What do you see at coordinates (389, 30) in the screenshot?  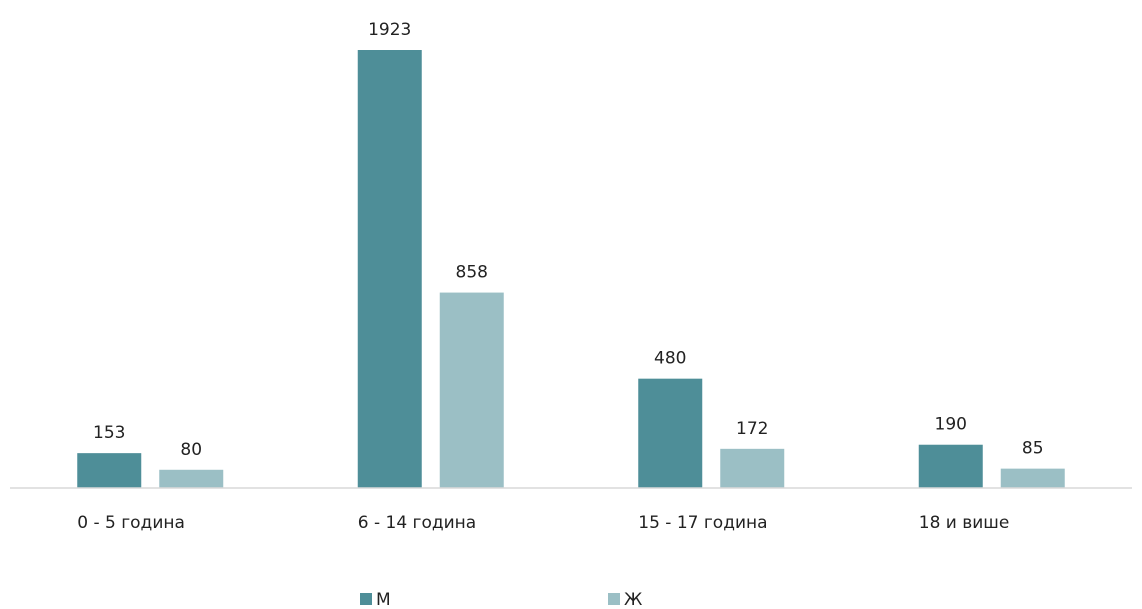 I see `value-label: 1923` at bounding box center [389, 30].